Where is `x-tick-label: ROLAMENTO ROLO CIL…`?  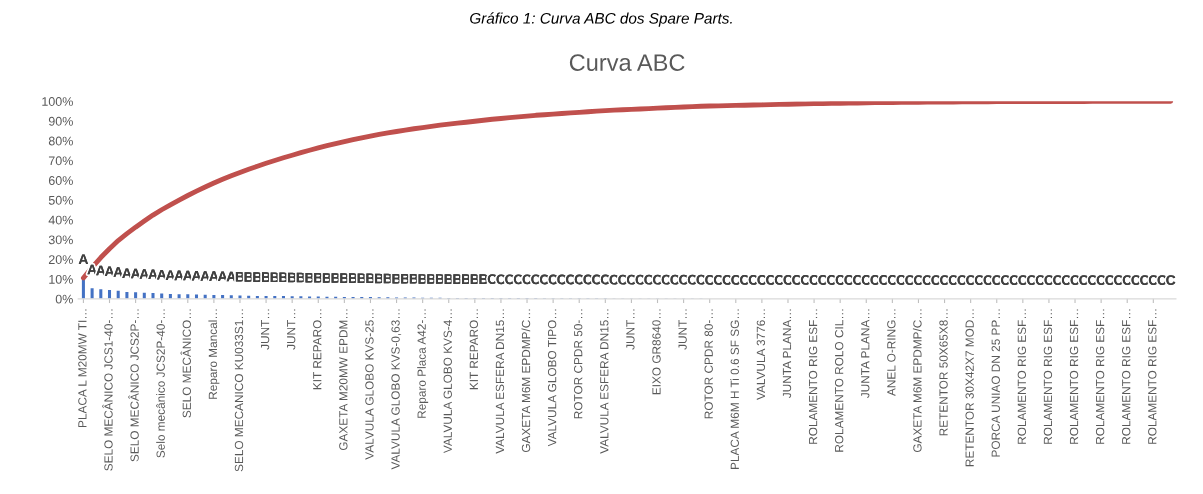
x-tick-label: ROLAMENTO ROLO CIL… is located at coordinates (839, 380).